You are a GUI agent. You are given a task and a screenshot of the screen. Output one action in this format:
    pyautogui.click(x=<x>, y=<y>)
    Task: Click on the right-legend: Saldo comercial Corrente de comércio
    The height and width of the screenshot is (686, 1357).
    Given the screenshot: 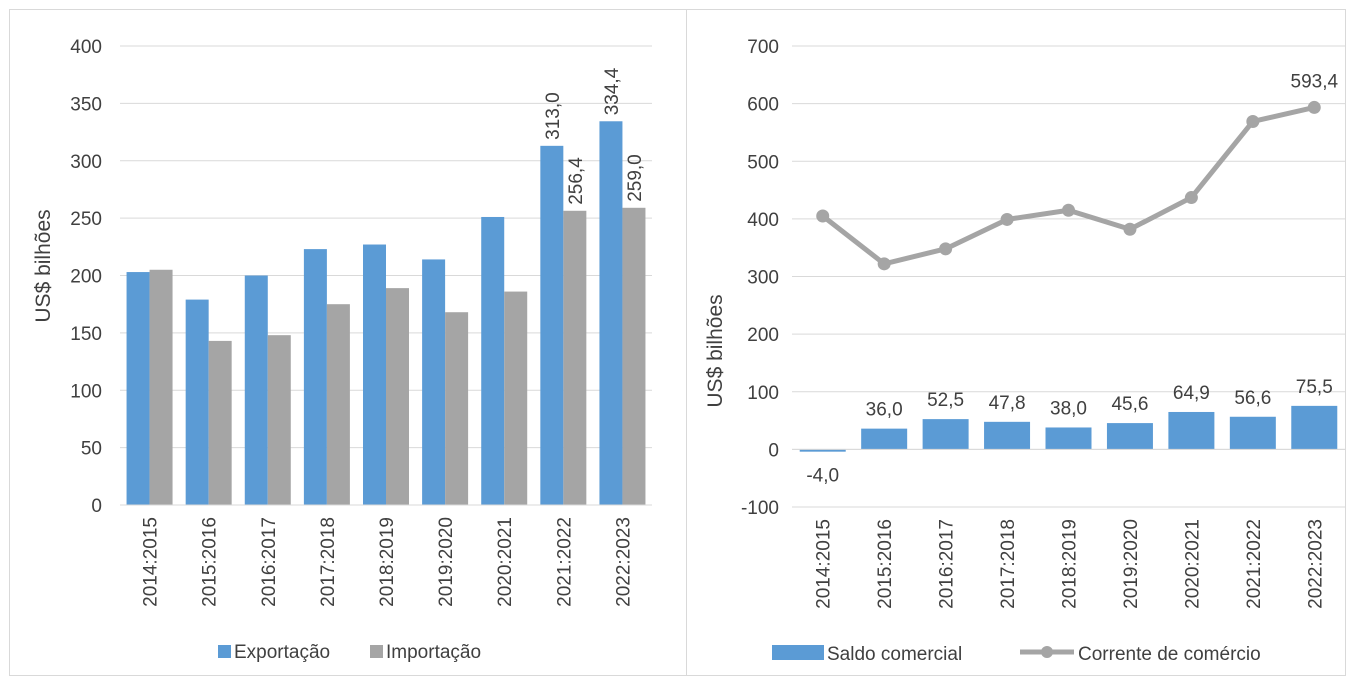 What is the action you would take?
    pyautogui.click(x=1016, y=654)
    